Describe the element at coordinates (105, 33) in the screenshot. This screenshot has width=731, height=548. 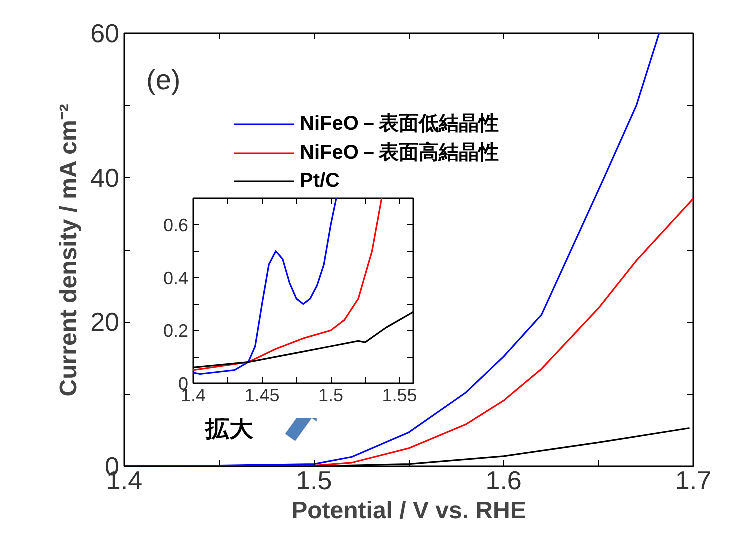
I see `y-tick-label: 60` at that location.